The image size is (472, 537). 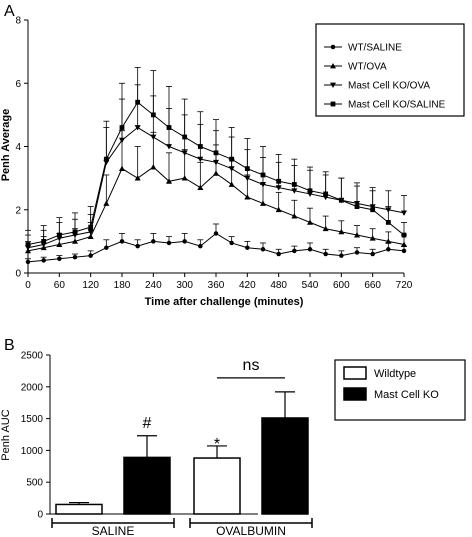 What do you see at coordinates (21, 148) in the screenshot?
I see `y-axis-ticks: 0 2 4 6 8` at bounding box center [21, 148].